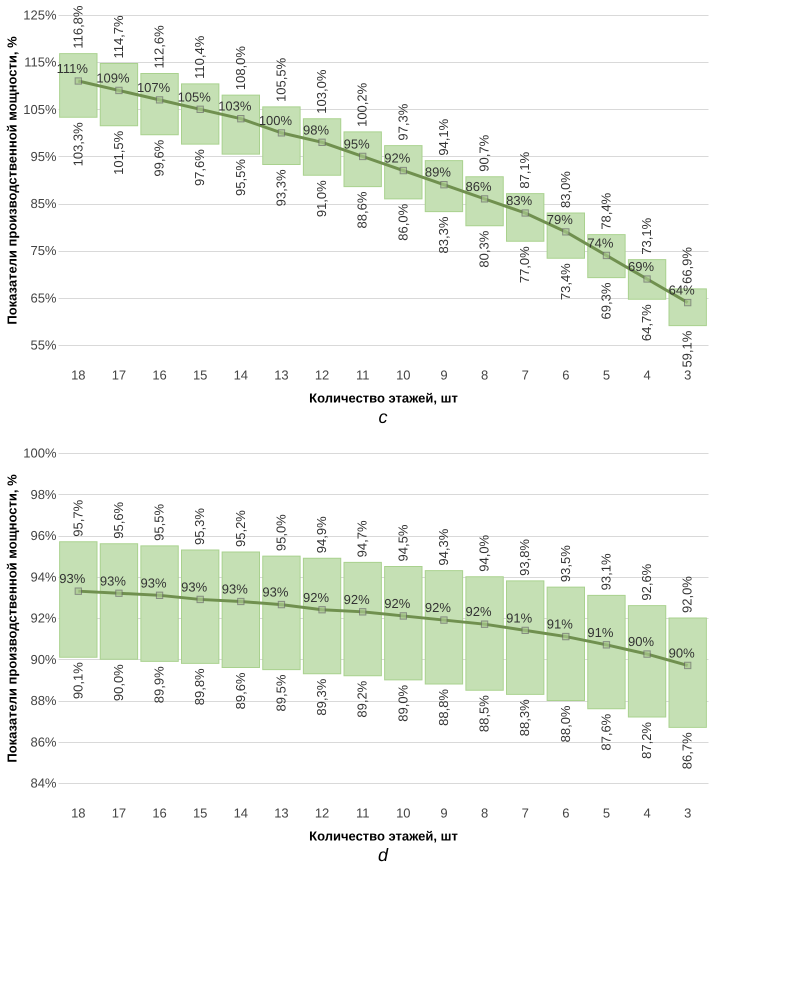  What do you see at coordinates (322, 199) in the screenshot?
I see `annotation: 91,0%` at bounding box center [322, 199].